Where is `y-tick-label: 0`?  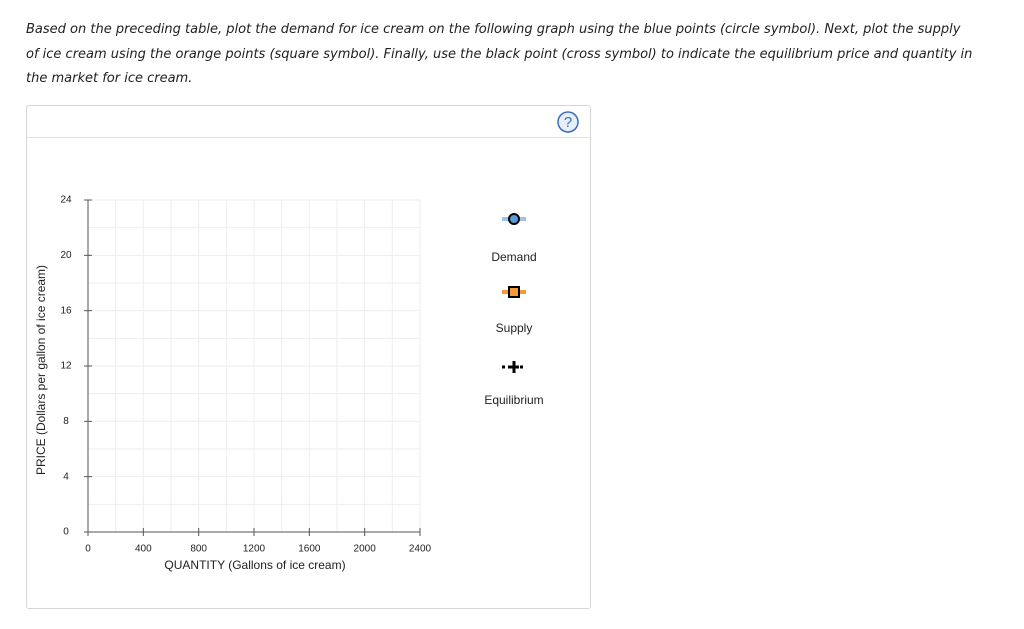 y-tick-label: 0 is located at coordinates (66, 532).